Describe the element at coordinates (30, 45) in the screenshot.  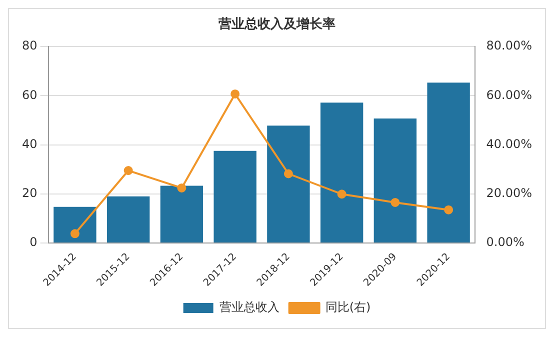
I see `y-tick-label: 80` at that location.